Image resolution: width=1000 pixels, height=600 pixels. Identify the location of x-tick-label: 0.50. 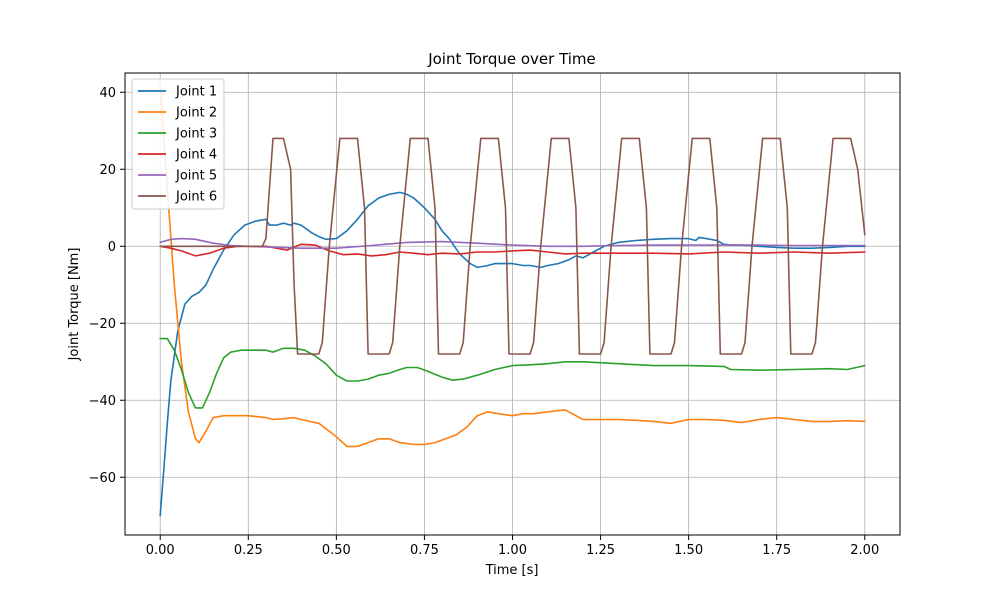
(336, 550).